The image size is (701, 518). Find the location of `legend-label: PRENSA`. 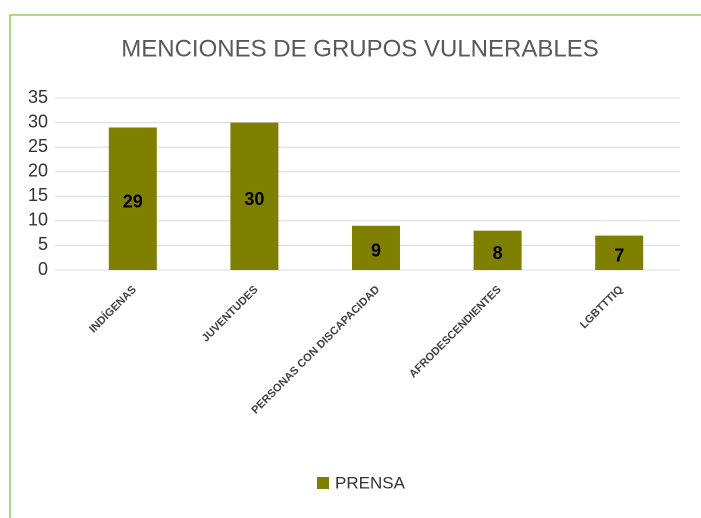

legend-label: PRENSA is located at coordinates (370, 482).